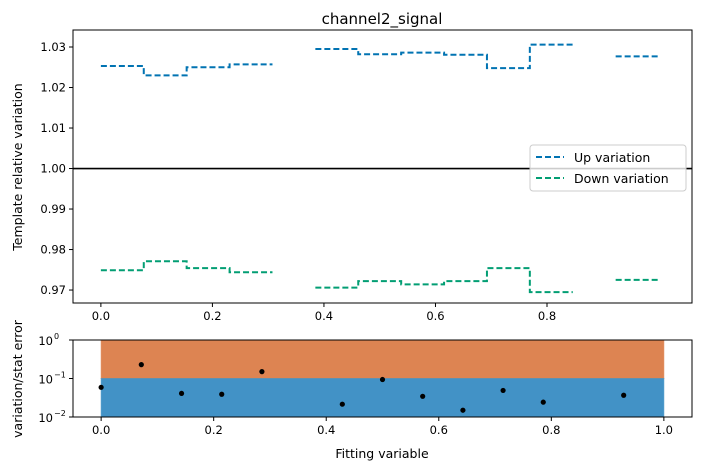 This screenshot has width=702, height=474. I want to click on top-x-tick-label: 0.8, so click(547, 316).